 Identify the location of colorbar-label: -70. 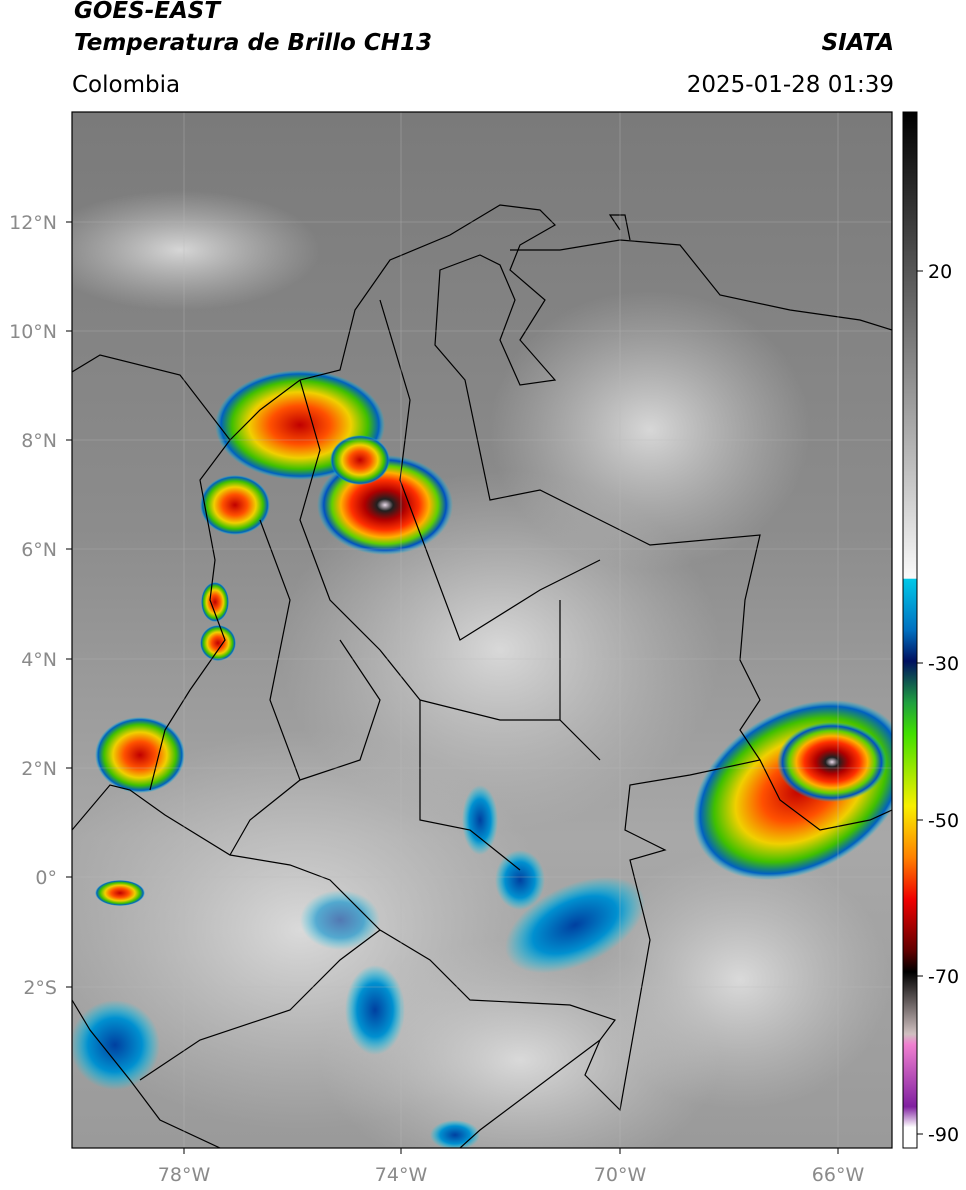
(943, 977).